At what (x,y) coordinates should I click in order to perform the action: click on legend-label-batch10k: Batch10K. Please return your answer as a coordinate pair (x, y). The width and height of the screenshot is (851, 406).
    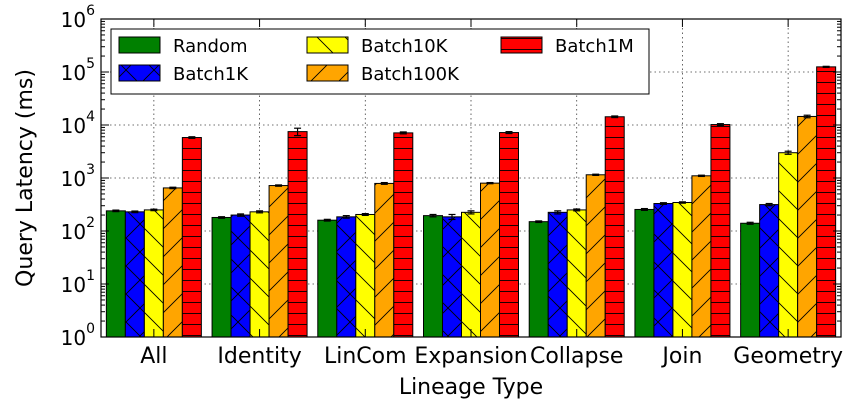
    Looking at the image, I should click on (405, 46).